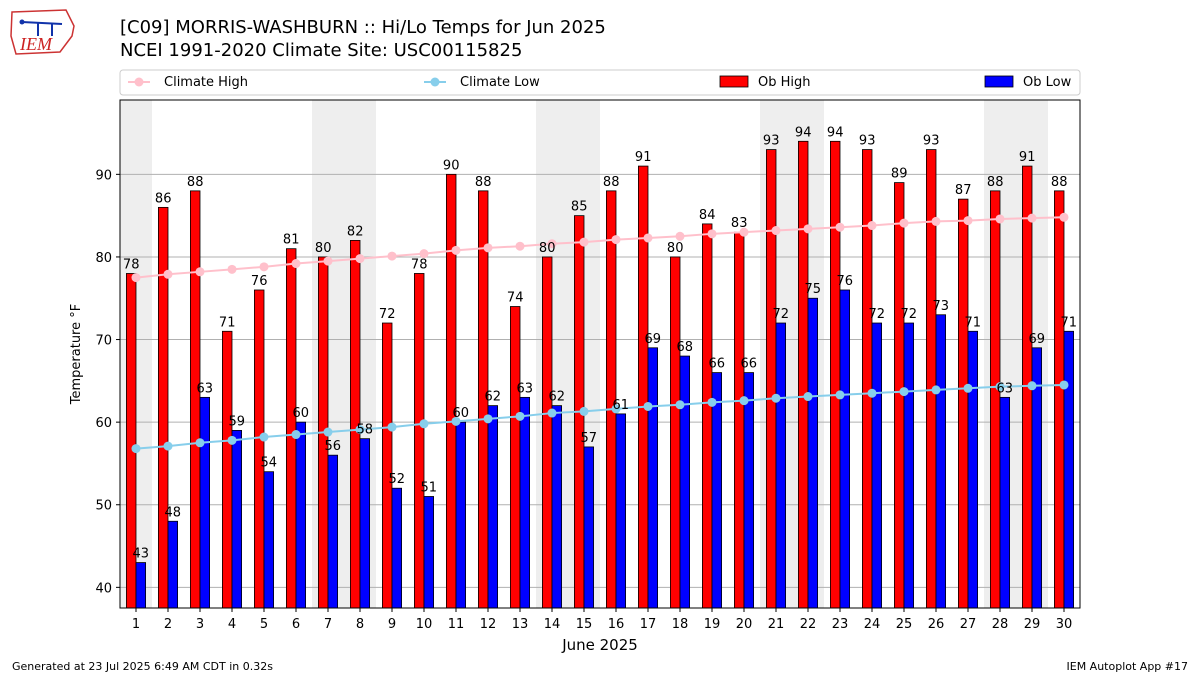 The height and width of the screenshot is (675, 1200). Describe the element at coordinates (1032, 624) in the screenshot. I see `x-tick-label: 29` at that location.